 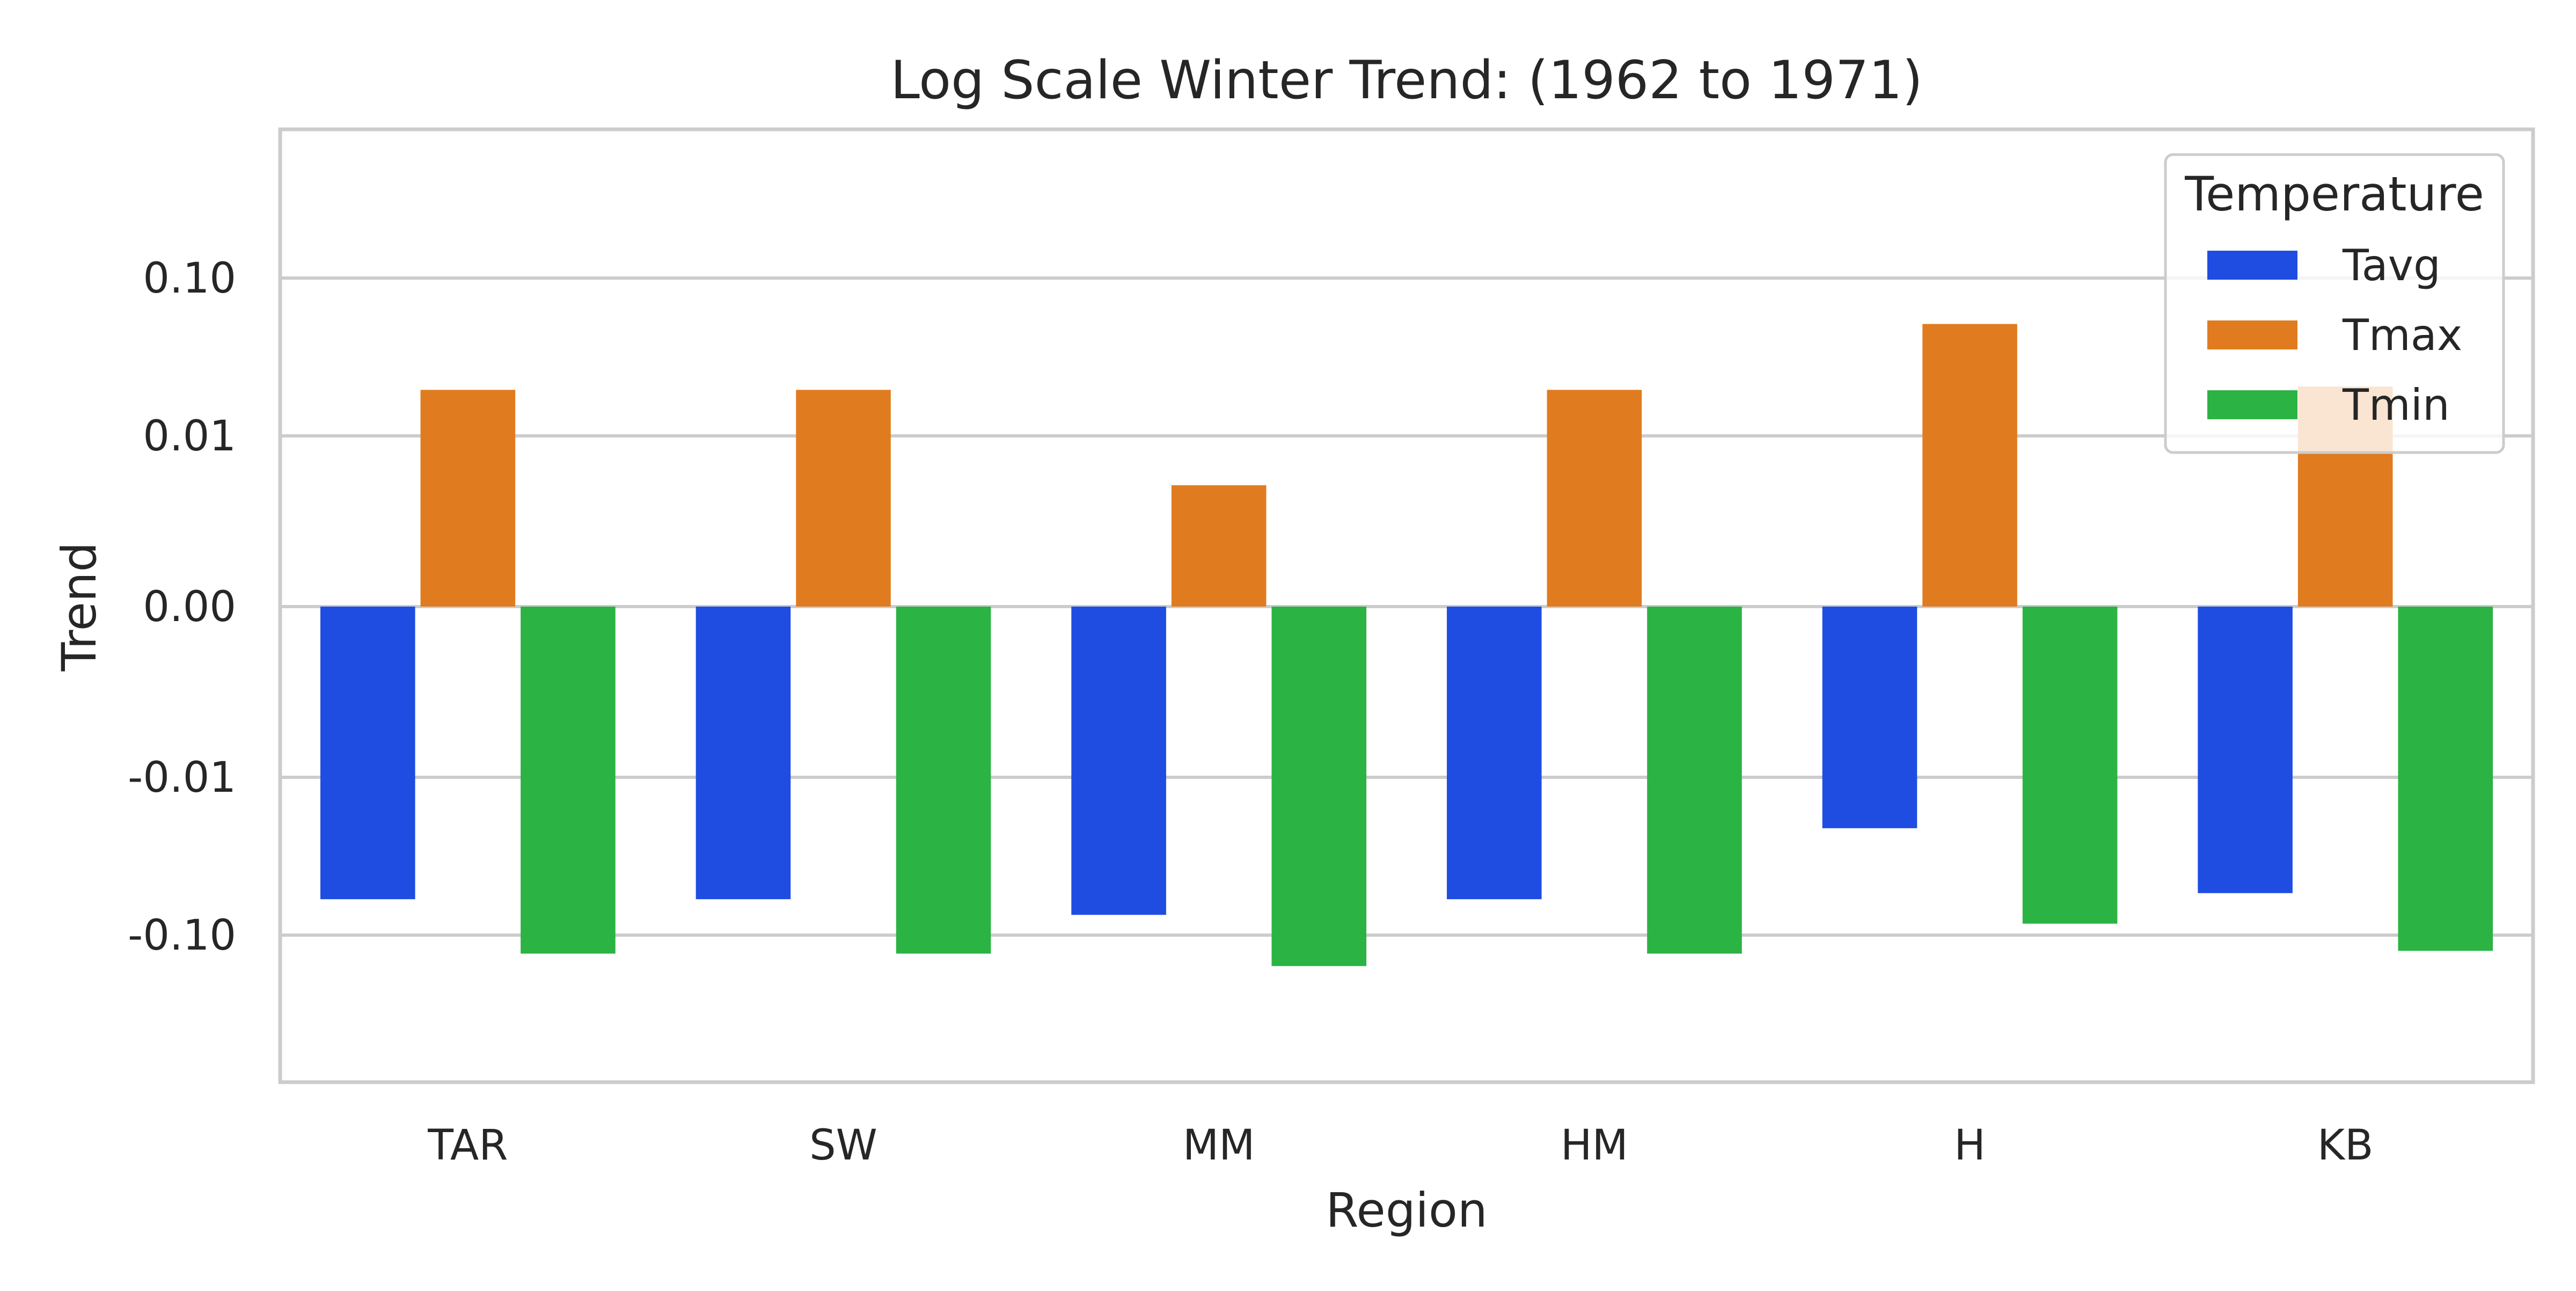 What do you see at coordinates (1219, 546) in the screenshot?
I see `bar-tmax-mm` at bounding box center [1219, 546].